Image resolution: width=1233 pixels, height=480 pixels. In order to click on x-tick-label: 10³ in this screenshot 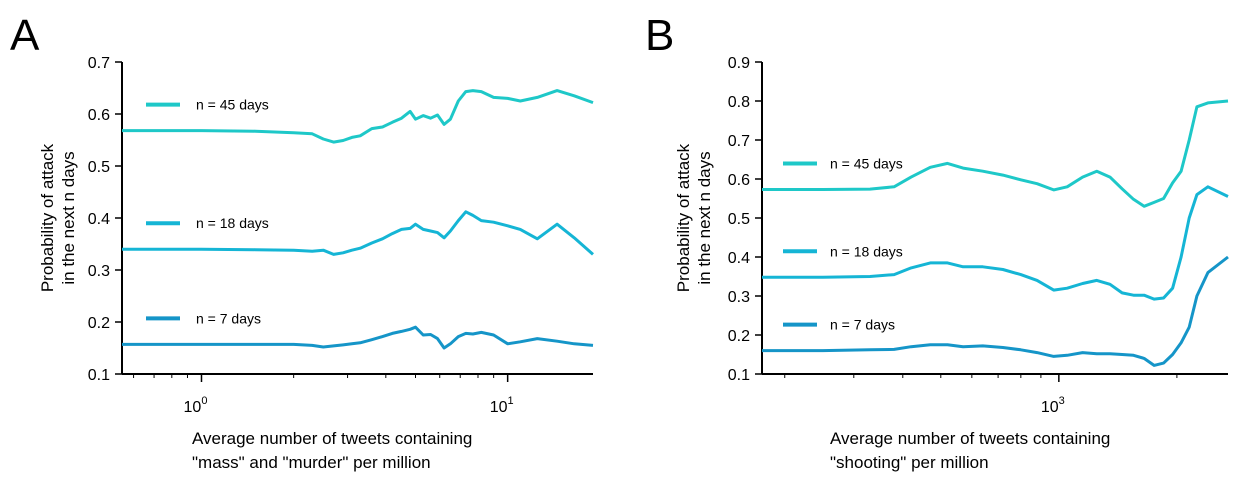, I will do `click(1053, 405)`.